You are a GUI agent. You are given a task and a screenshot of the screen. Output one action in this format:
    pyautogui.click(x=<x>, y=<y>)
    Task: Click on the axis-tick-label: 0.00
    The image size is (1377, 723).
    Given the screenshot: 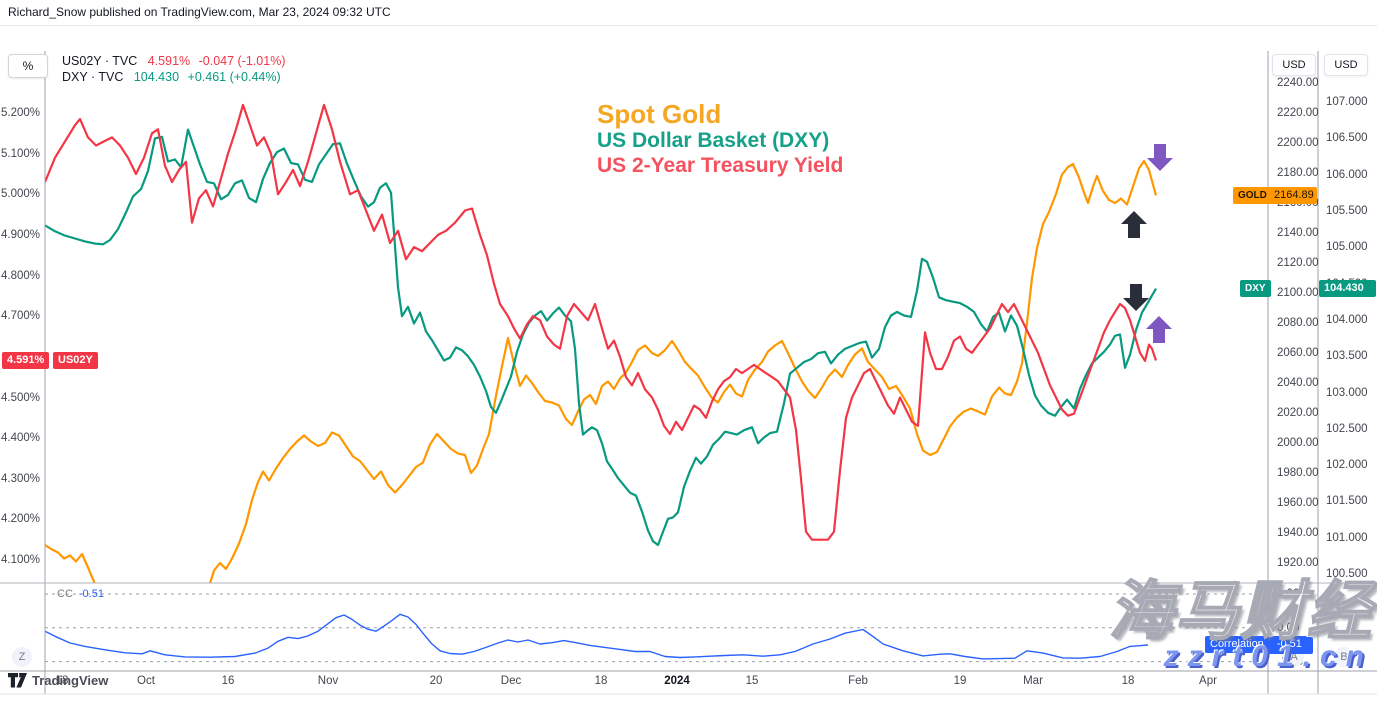 What is the action you would take?
    pyautogui.click(x=1288, y=627)
    